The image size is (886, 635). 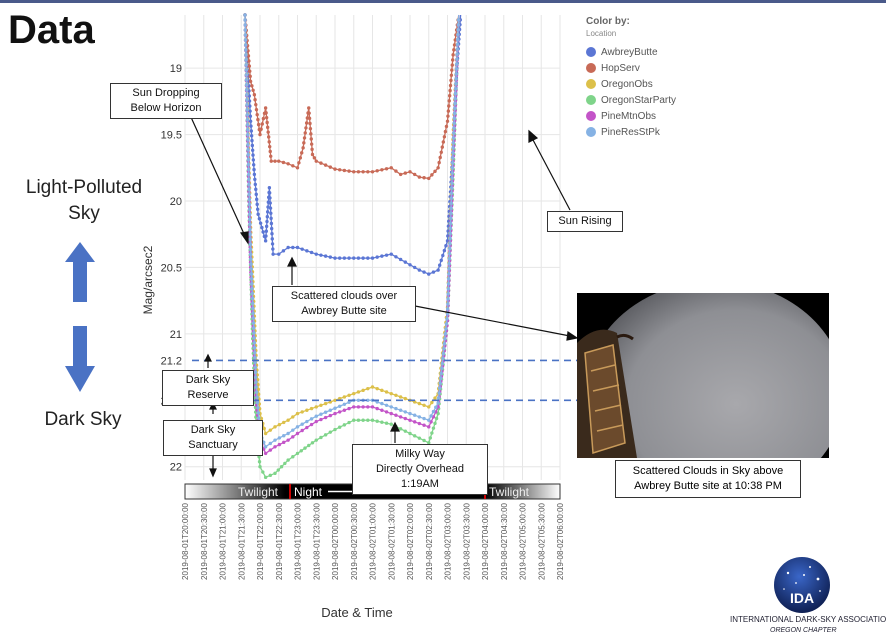 I want to click on ida-name: INTERNATIONAL DARK-SKY ASSOCIATION, so click(x=808, y=619).